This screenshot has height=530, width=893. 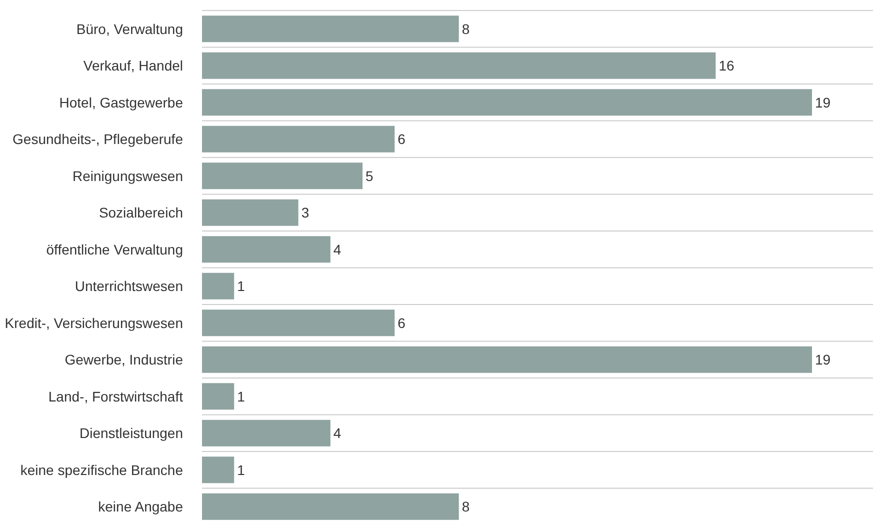 What do you see at coordinates (102, 470) in the screenshot?
I see `y-tick-label: keine spezifische Branche` at bounding box center [102, 470].